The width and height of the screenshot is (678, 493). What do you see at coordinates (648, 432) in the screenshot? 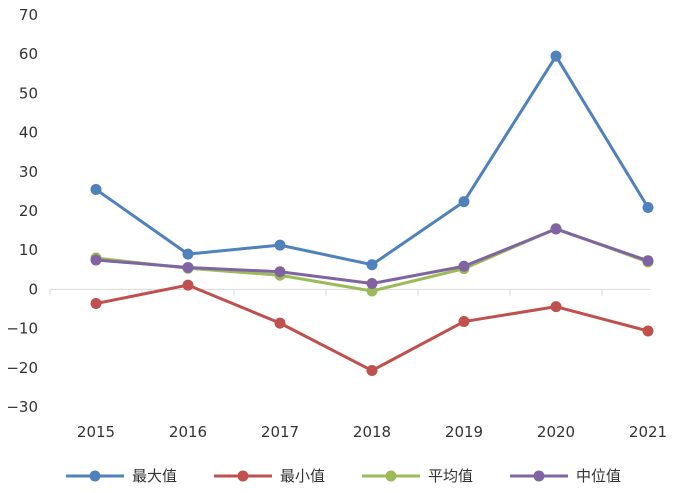
I see `x-tick-label: 2021` at bounding box center [648, 432].